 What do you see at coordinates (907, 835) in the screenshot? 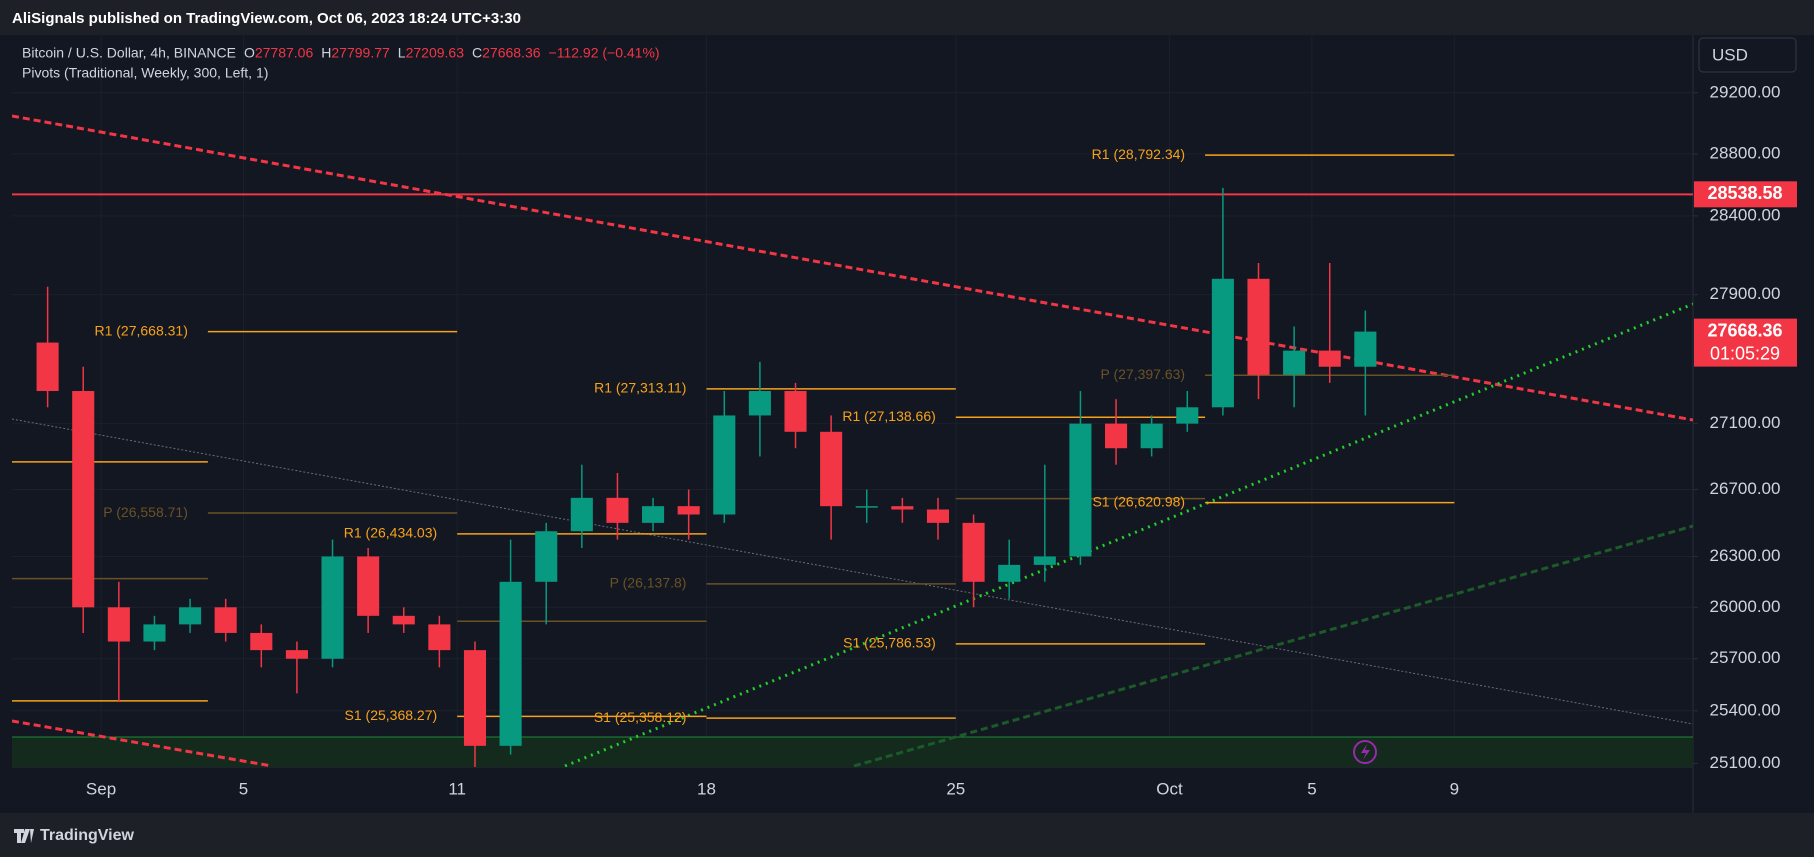
I see `bottom-bar` at bounding box center [907, 835].